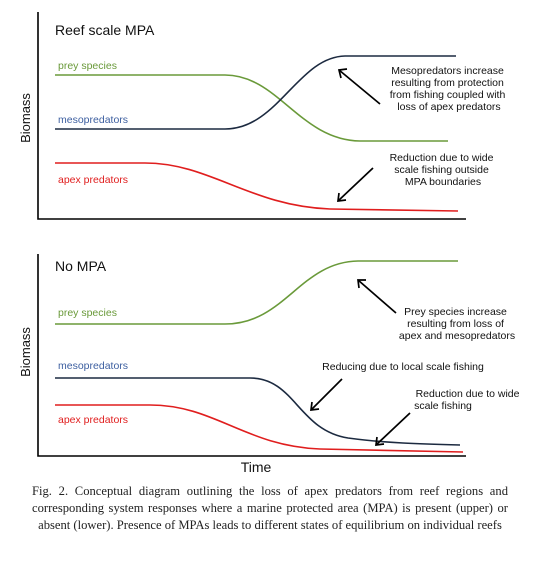  I want to click on annotation-line: resulting from protection, so click(447, 83).